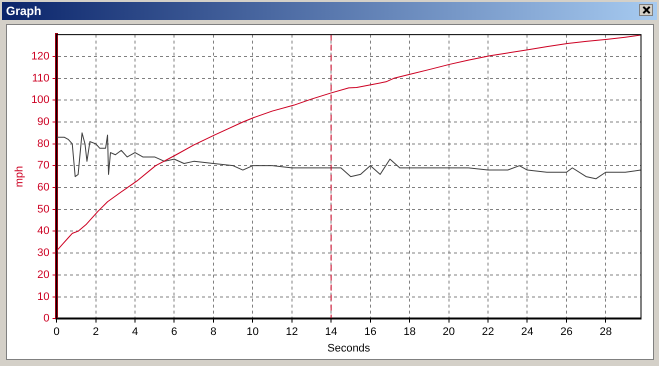  Describe the element at coordinates (566, 332) in the screenshot. I see `x-tick-label: 26` at that location.